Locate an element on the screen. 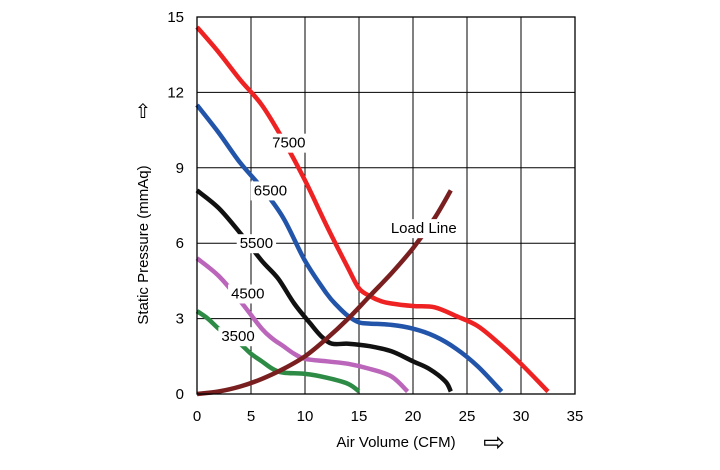 This screenshot has width=720, height=470. x-tick-label: 20 is located at coordinates (413, 416).